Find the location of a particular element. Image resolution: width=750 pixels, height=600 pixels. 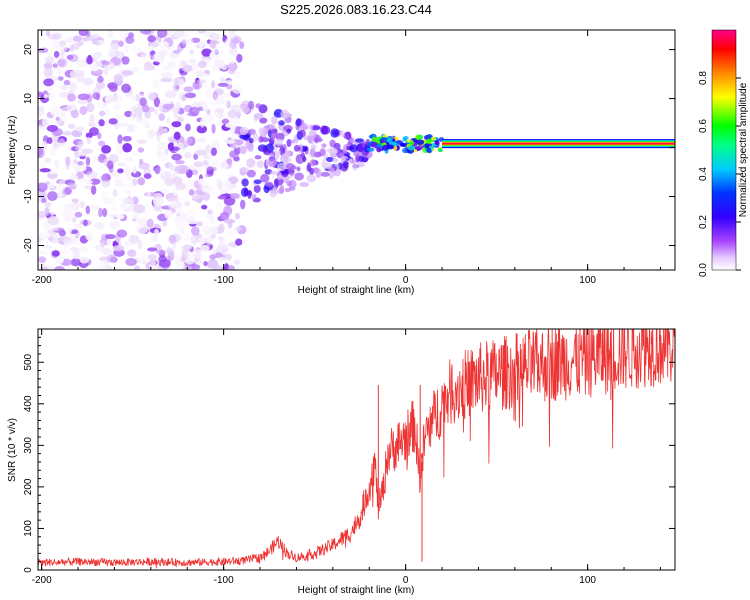

y-tick-label: 0 is located at coordinates (28, 147).